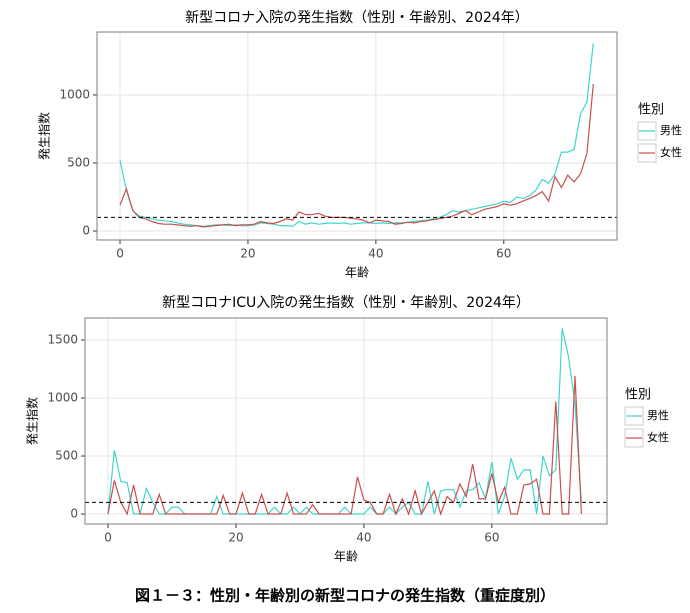 The image size is (690, 613). I want to click on chart-title: 新型コロナICU入院の発生指数（性別・年齢別、2024年）, so click(346, 303).